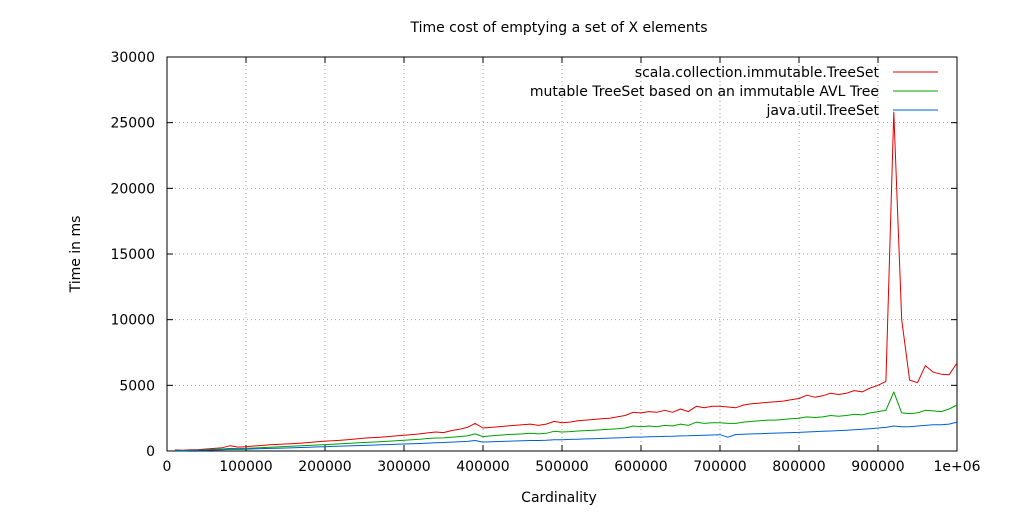 The height and width of the screenshot is (512, 1024). Describe the element at coordinates (640, 467) in the screenshot. I see `x-tick-label: 600000` at that location.